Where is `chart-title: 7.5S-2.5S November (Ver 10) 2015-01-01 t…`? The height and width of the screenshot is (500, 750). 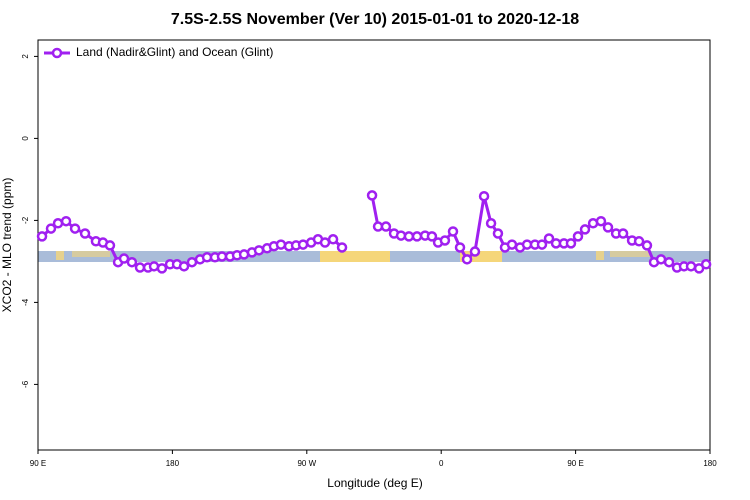
chart-title: 7.5S-2.5S November (Ver 10) 2015-01-01 t… is located at coordinates (375, 19).